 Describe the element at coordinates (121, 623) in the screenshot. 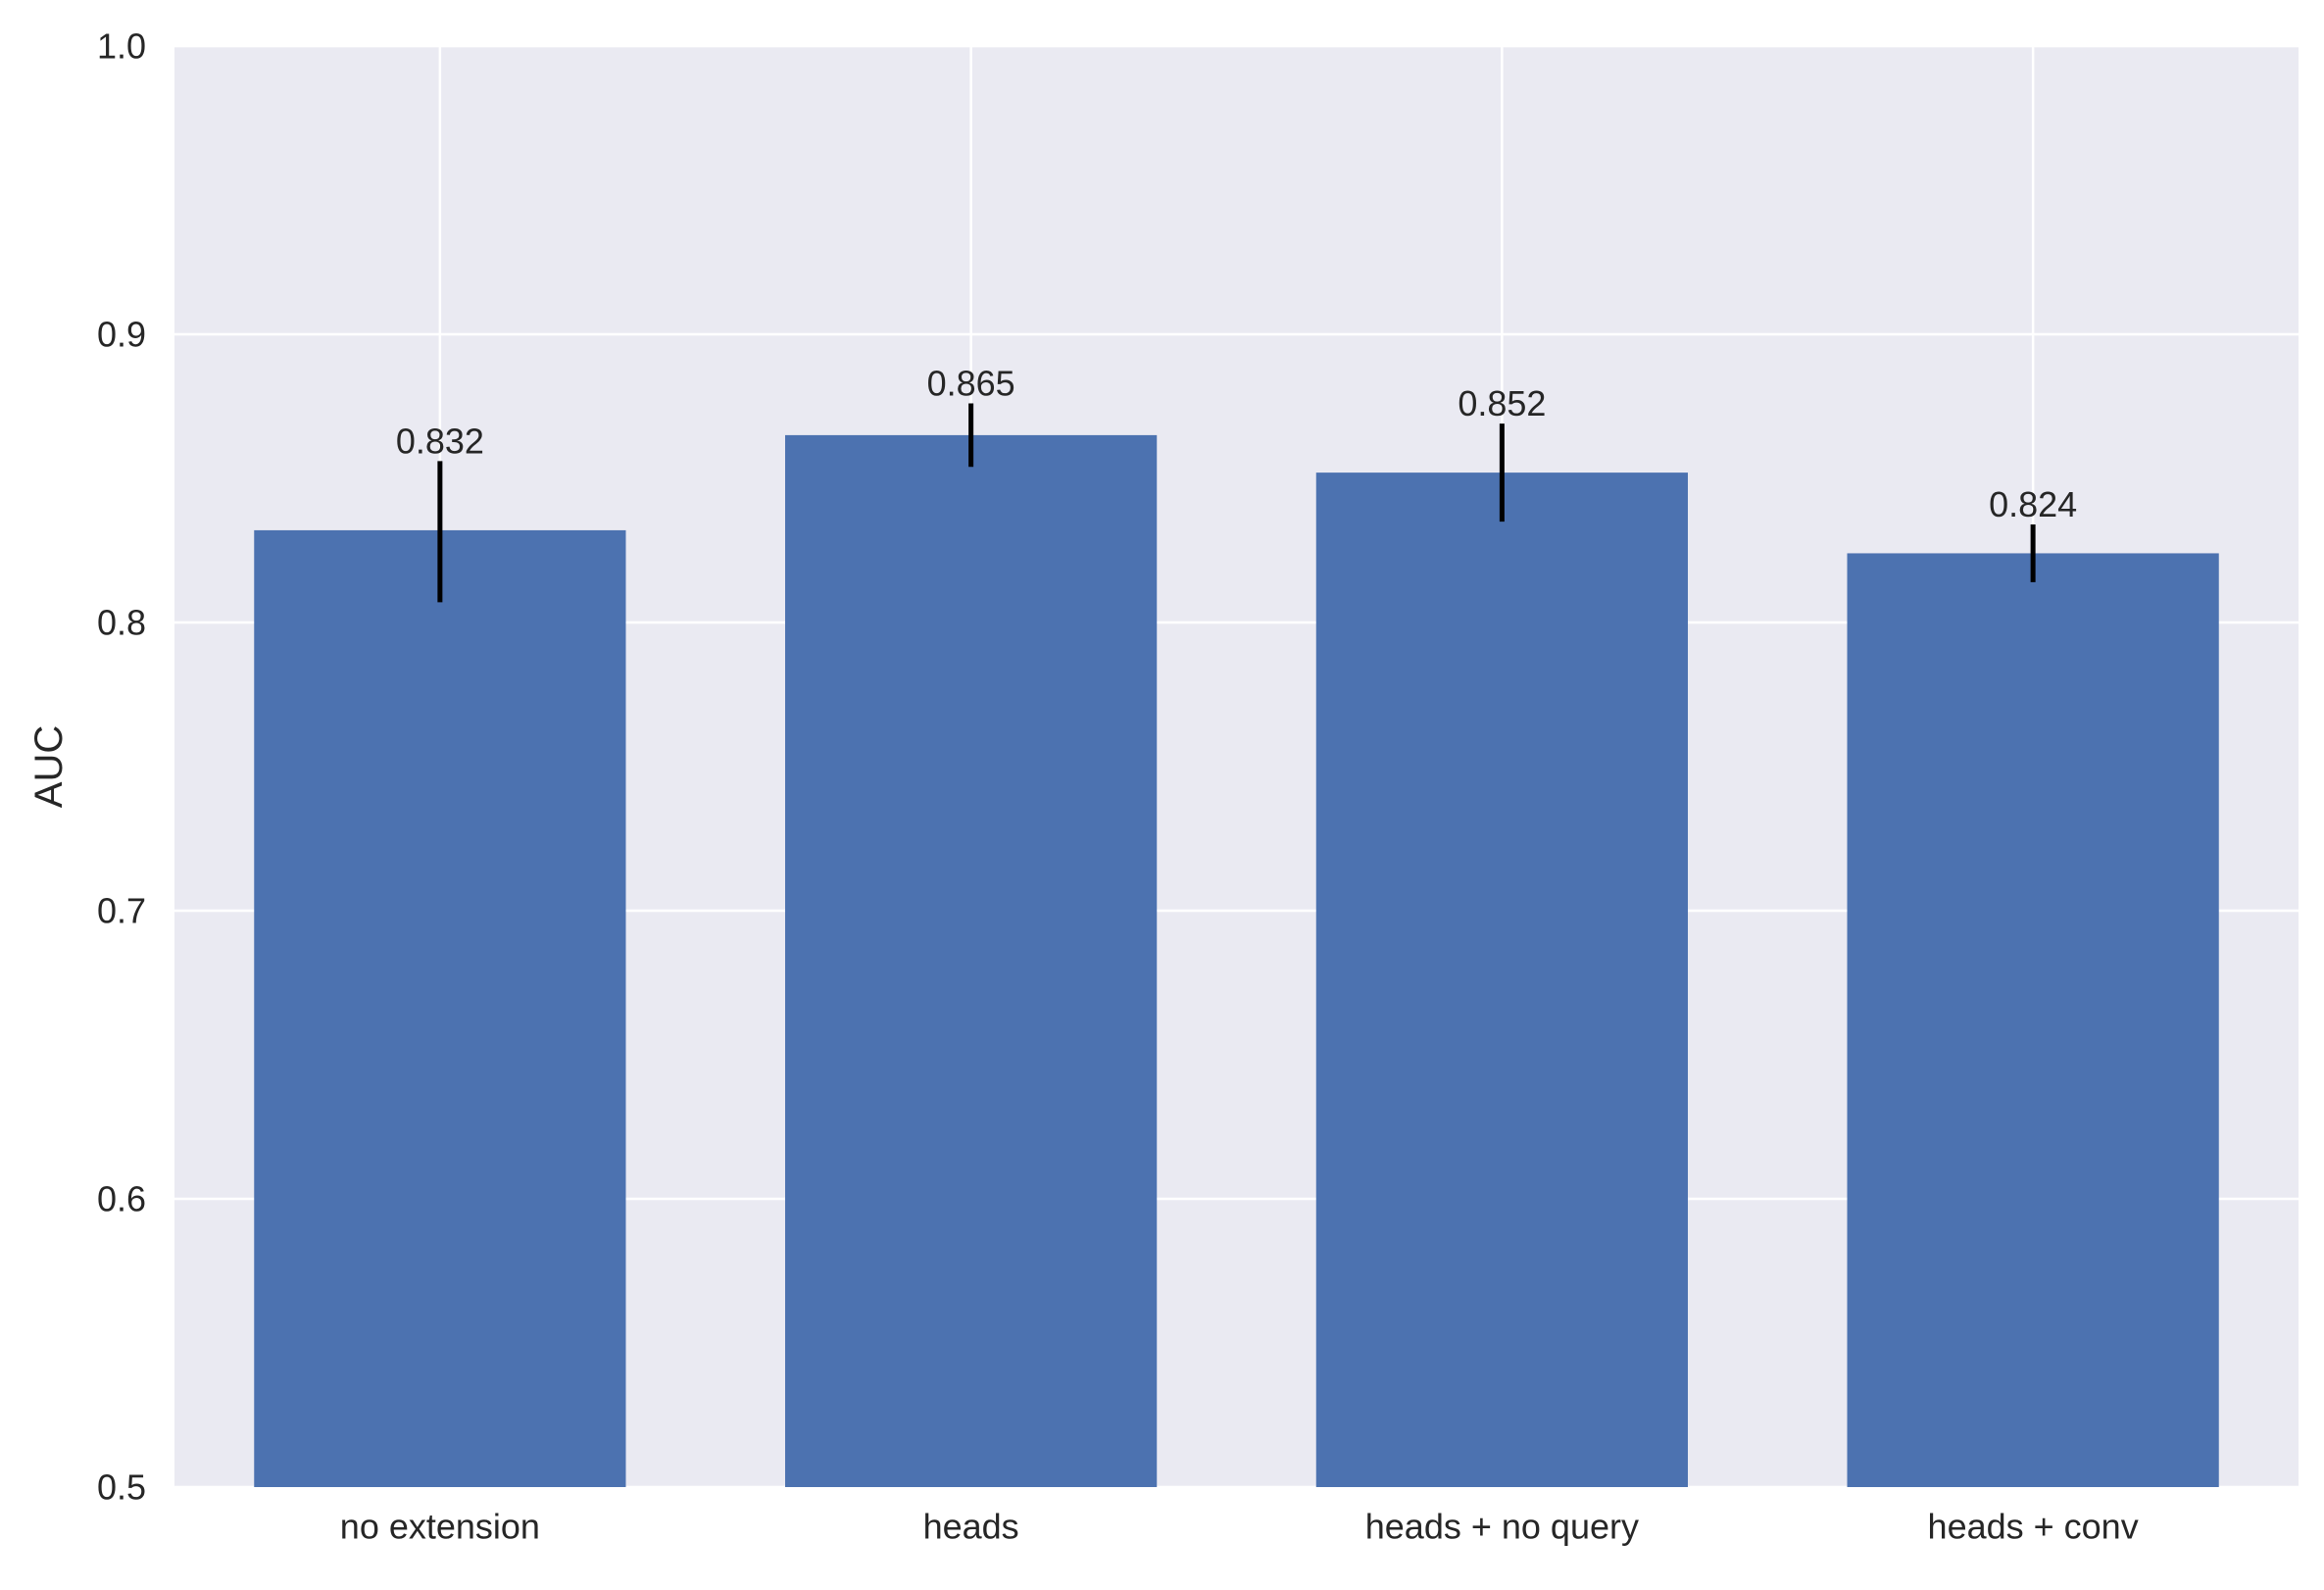

I see `y-tick-label: 0.8` at that location.